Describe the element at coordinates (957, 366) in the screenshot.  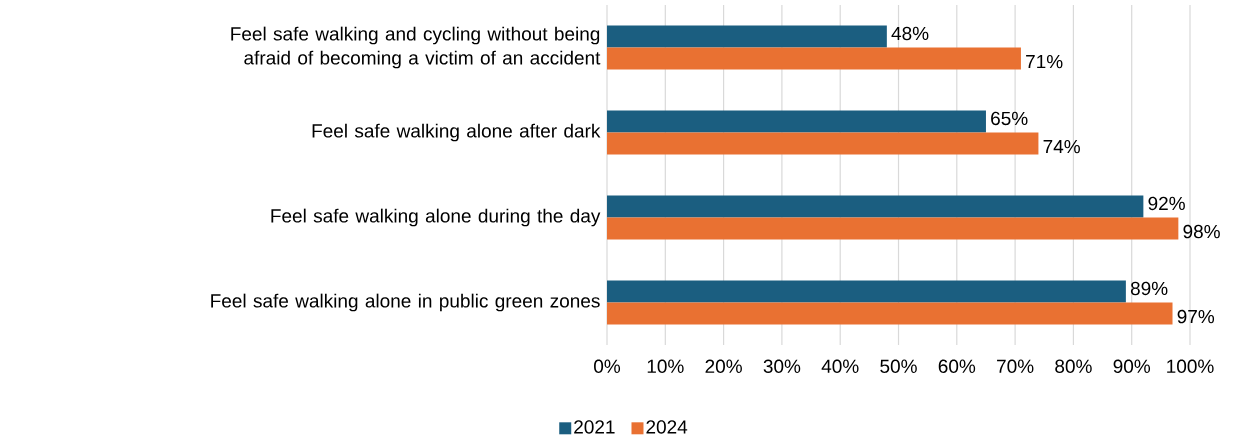
I see `x-tick-label: 60%` at that location.